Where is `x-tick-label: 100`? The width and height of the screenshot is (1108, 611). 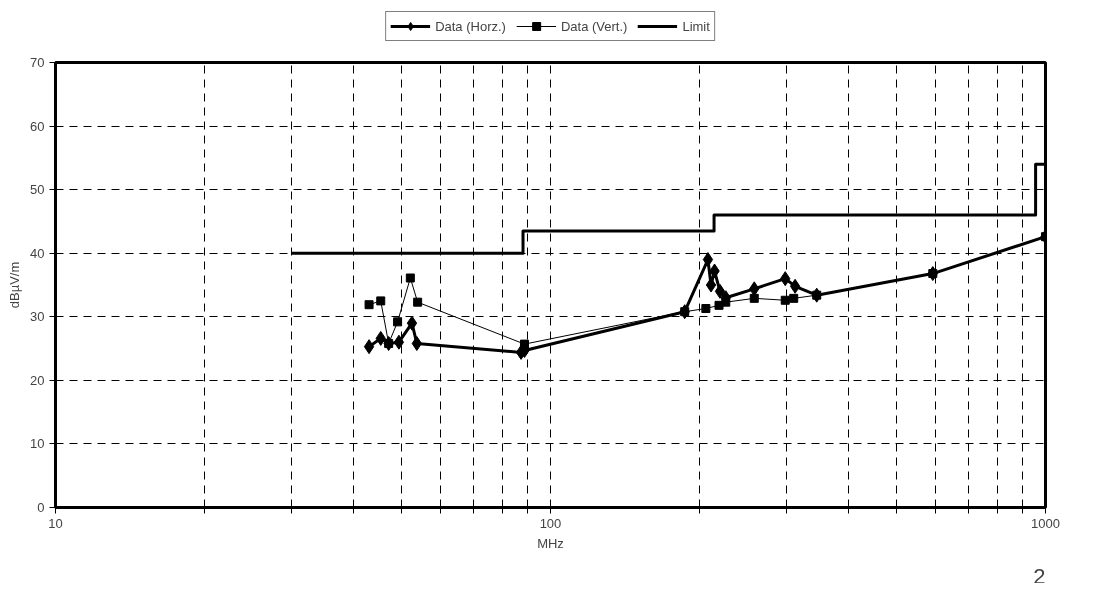
x-tick-label: 100 is located at coordinates (550, 523).